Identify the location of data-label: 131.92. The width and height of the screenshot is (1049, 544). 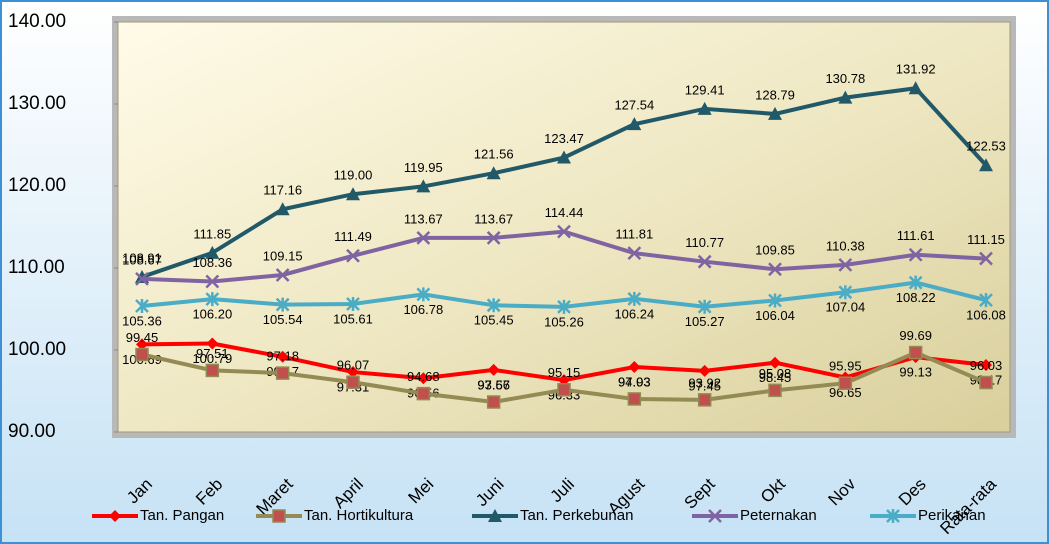
(916, 69).